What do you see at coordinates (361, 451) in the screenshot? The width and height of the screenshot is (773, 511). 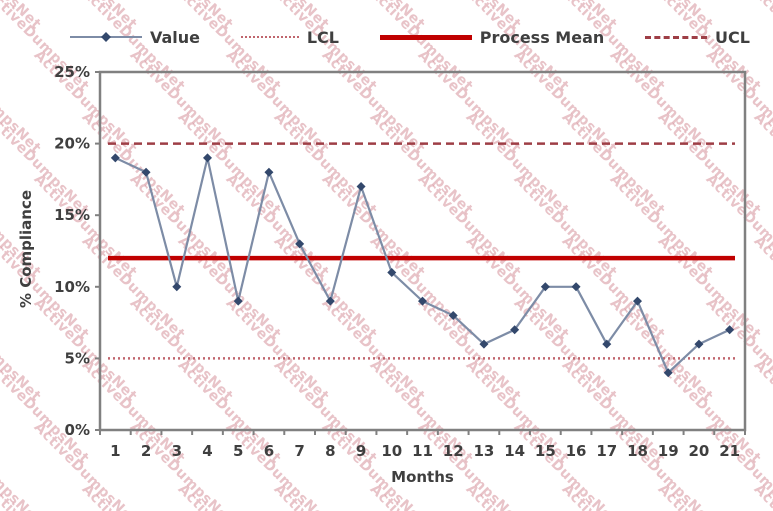 I see `x-tick-label: 9` at bounding box center [361, 451].